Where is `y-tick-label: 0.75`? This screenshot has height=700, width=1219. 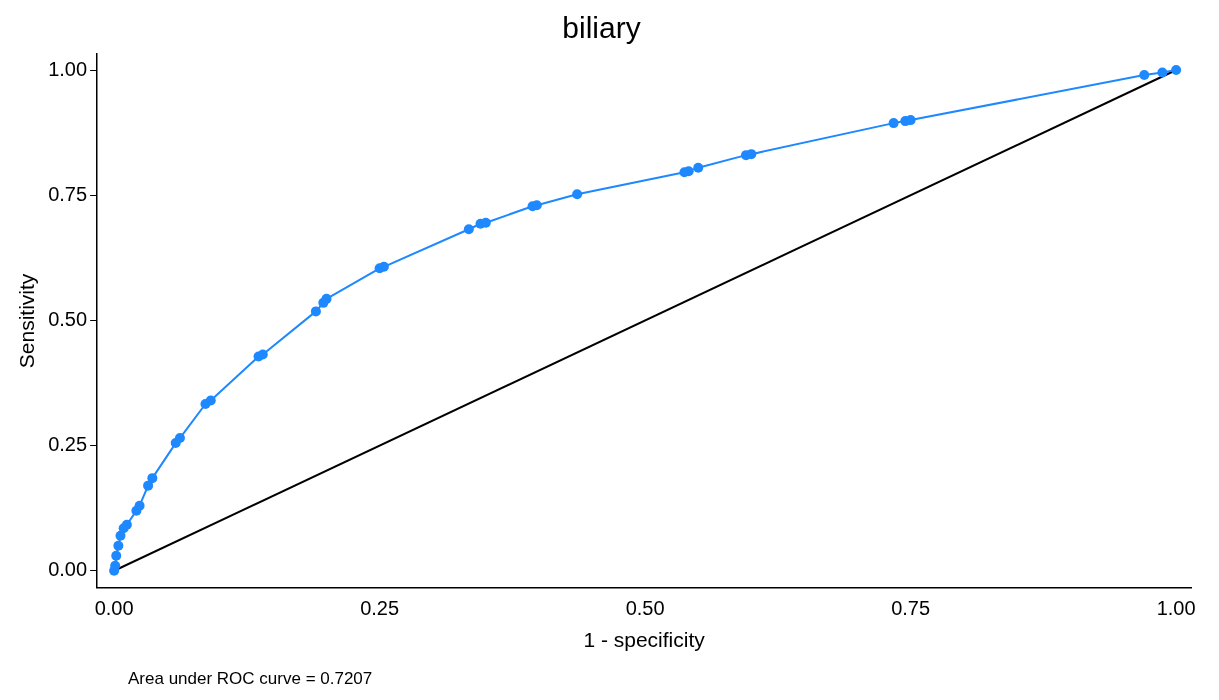 y-tick-label: 0.75 is located at coordinates (68, 193).